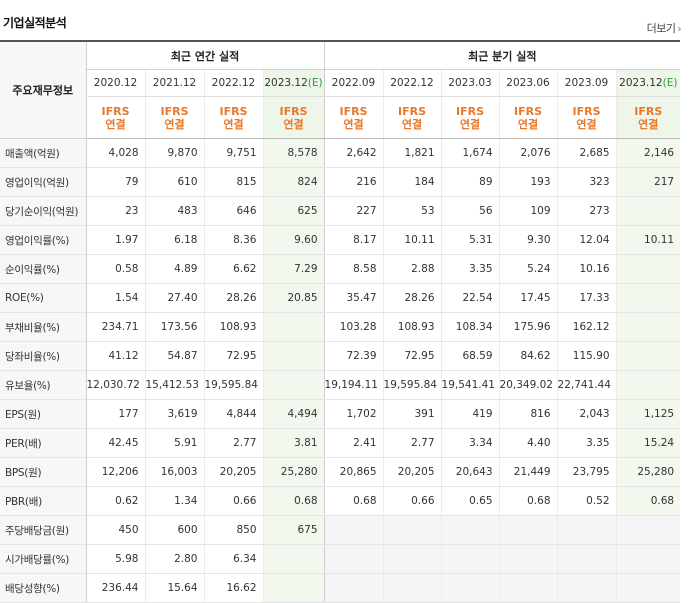 Image resolution: width=693 pixels, height=603 pixels. I want to click on table-cell: 236.44, so click(115, 588).